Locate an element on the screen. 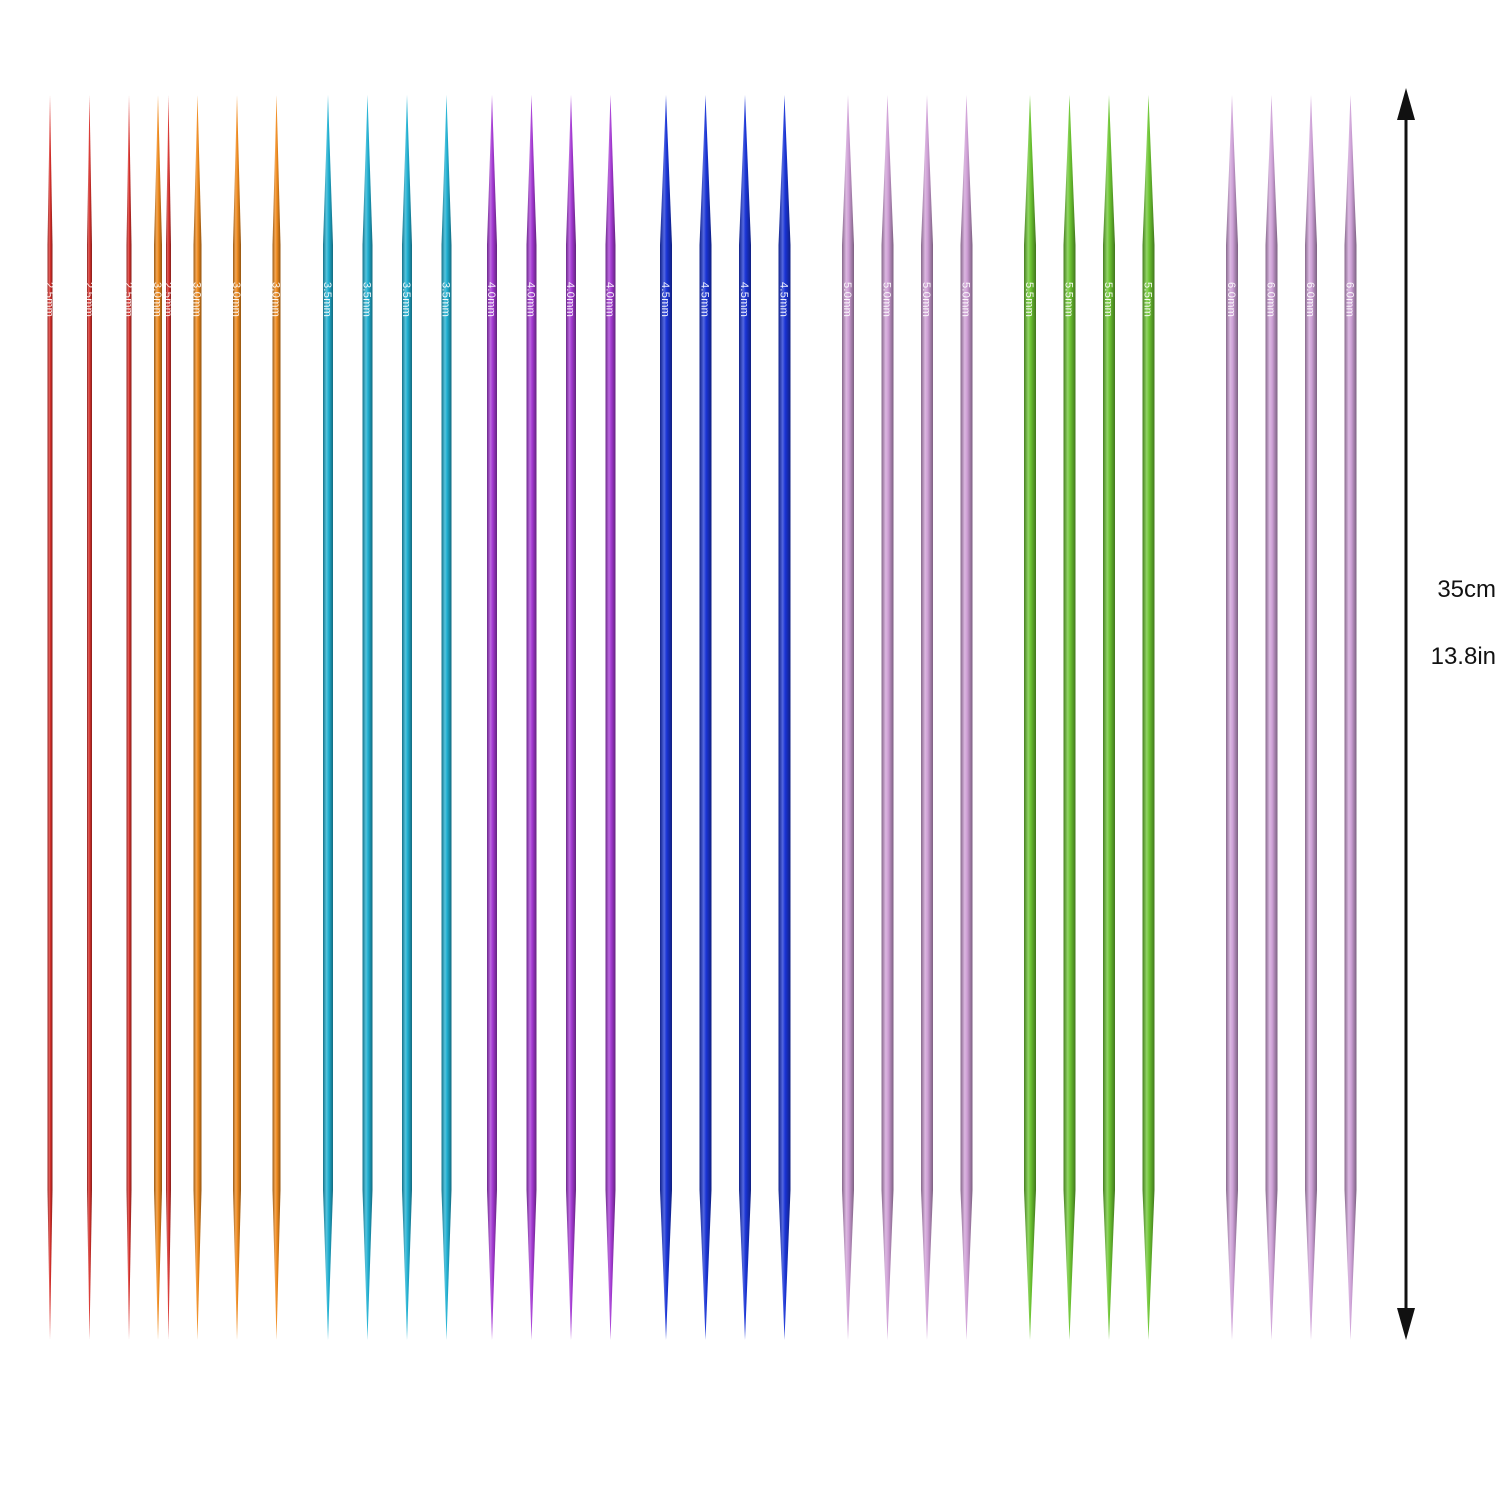 Image resolution: width=1500 pixels, height=1505 pixels. needle-group: 4.5mm 4.5mm 4.5mm 4.5mm is located at coordinates (725, 717).